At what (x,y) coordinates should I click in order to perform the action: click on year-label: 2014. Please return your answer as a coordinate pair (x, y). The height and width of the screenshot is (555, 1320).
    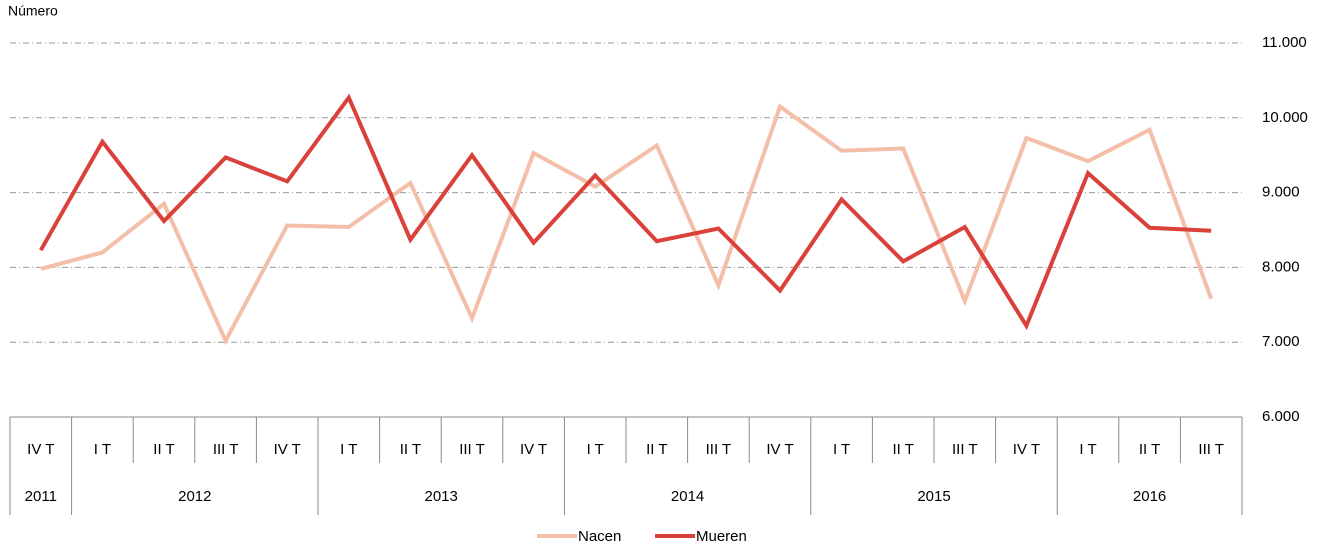
    Looking at the image, I should click on (687, 496).